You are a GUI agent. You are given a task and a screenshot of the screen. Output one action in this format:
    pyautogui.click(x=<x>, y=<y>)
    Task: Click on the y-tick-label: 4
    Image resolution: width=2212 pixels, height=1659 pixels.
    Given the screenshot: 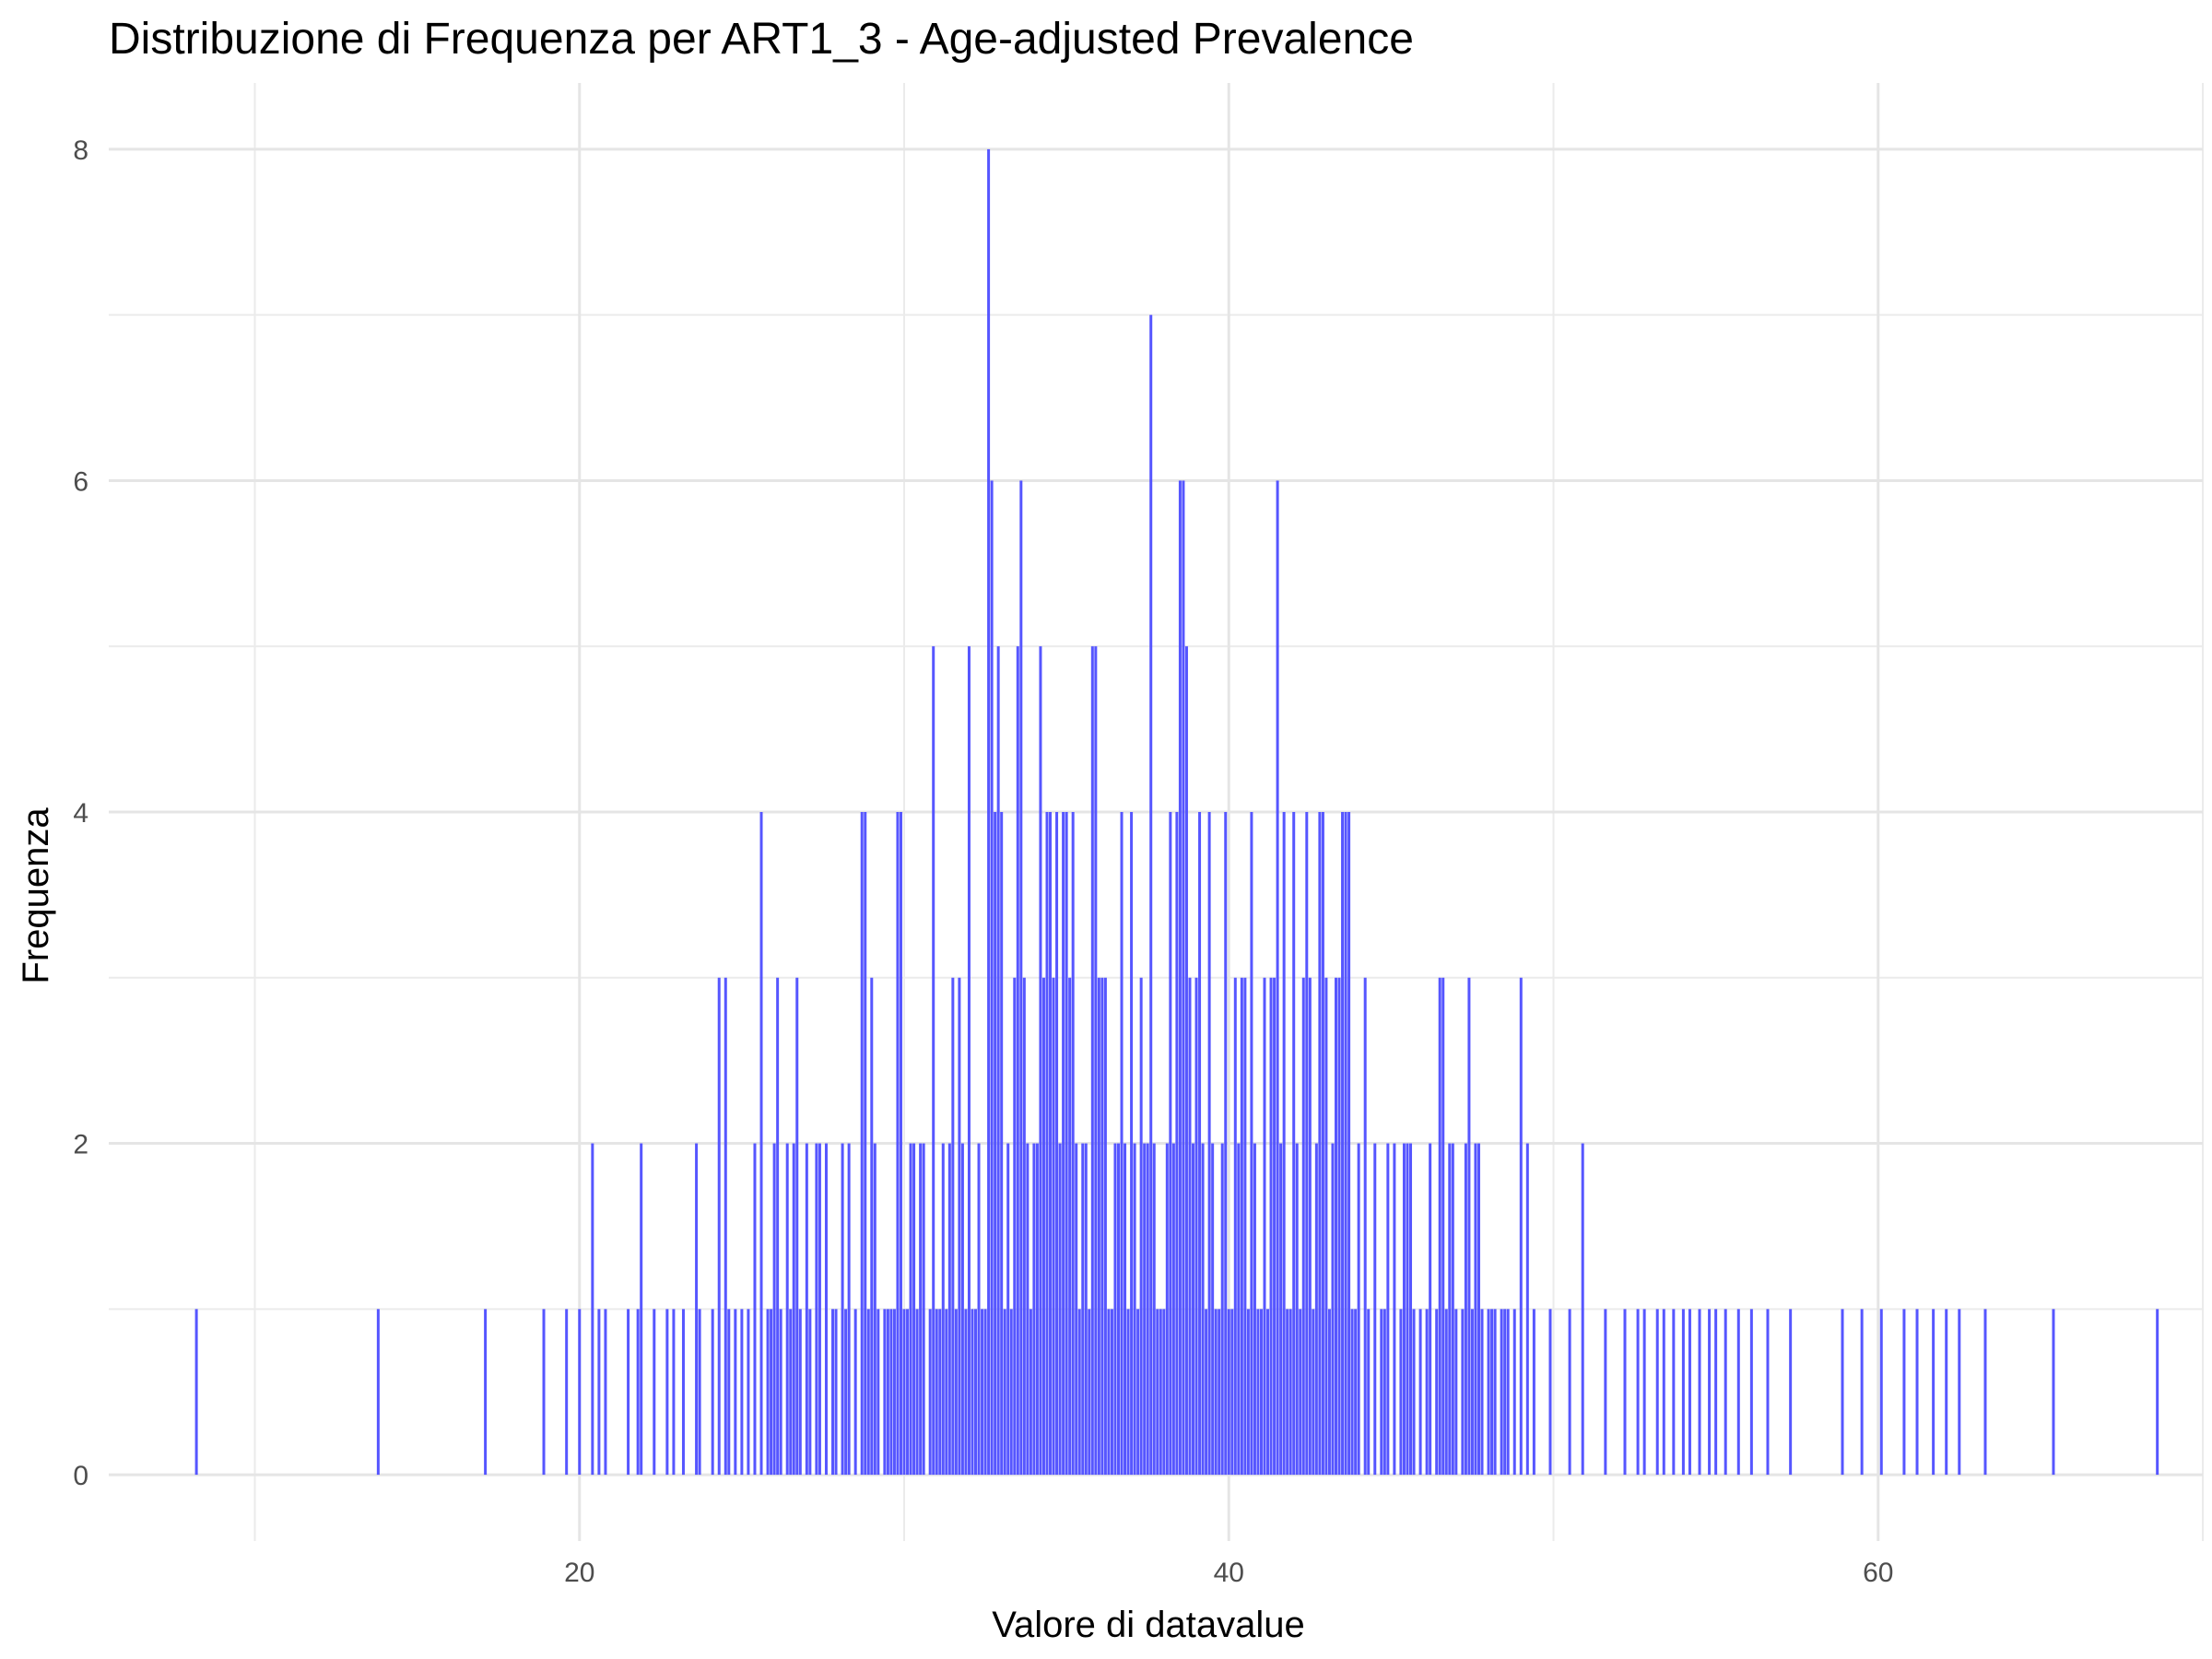 What is the action you would take?
    pyautogui.click(x=80, y=813)
    